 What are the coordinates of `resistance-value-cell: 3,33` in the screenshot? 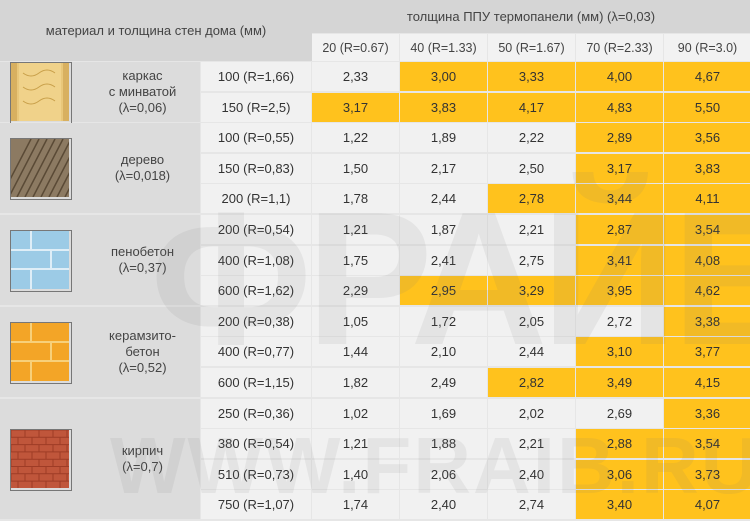 It's located at (531, 76).